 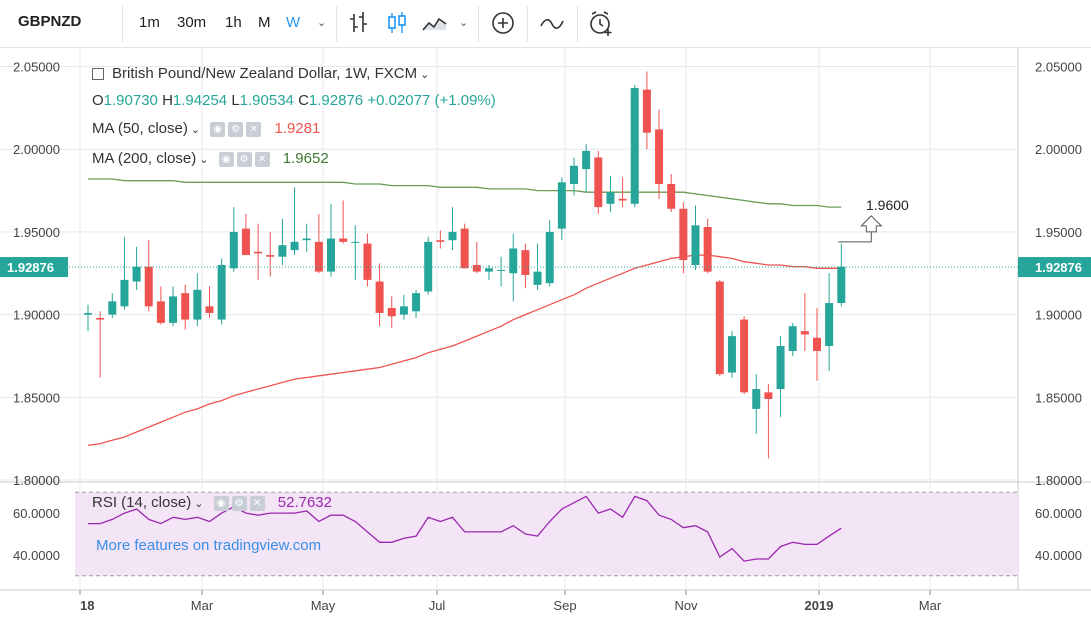 What do you see at coordinates (686, 605) in the screenshot?
I see `time-tick-label: Nov` at bounding box center [686, 605].